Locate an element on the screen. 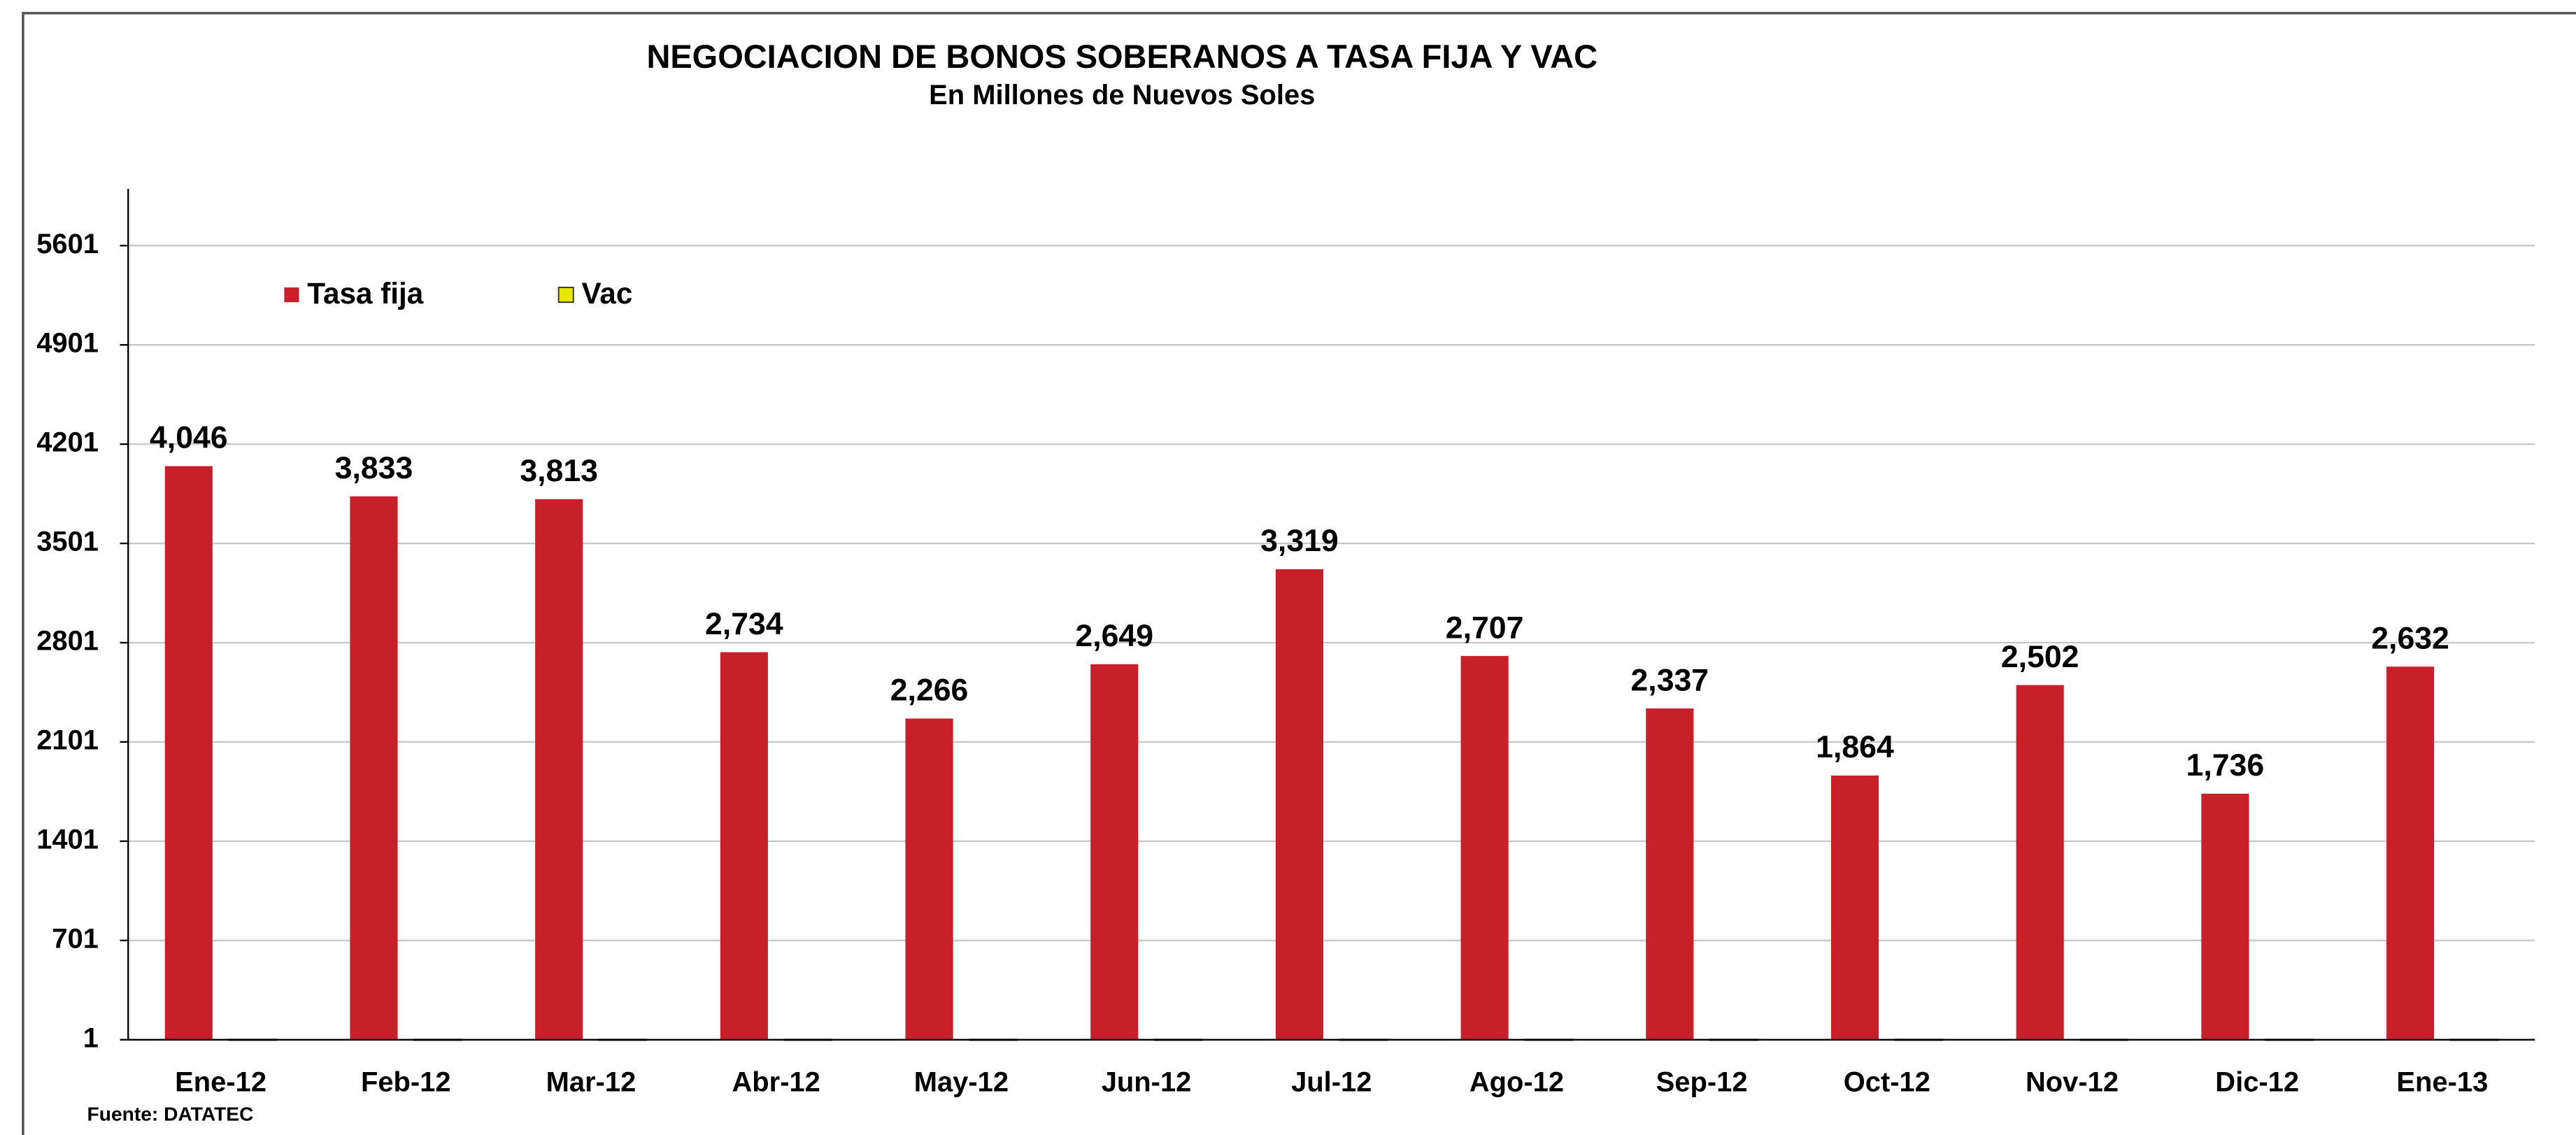  x-tick-label: Ago-12 is located at coordinates (1517, 1082).